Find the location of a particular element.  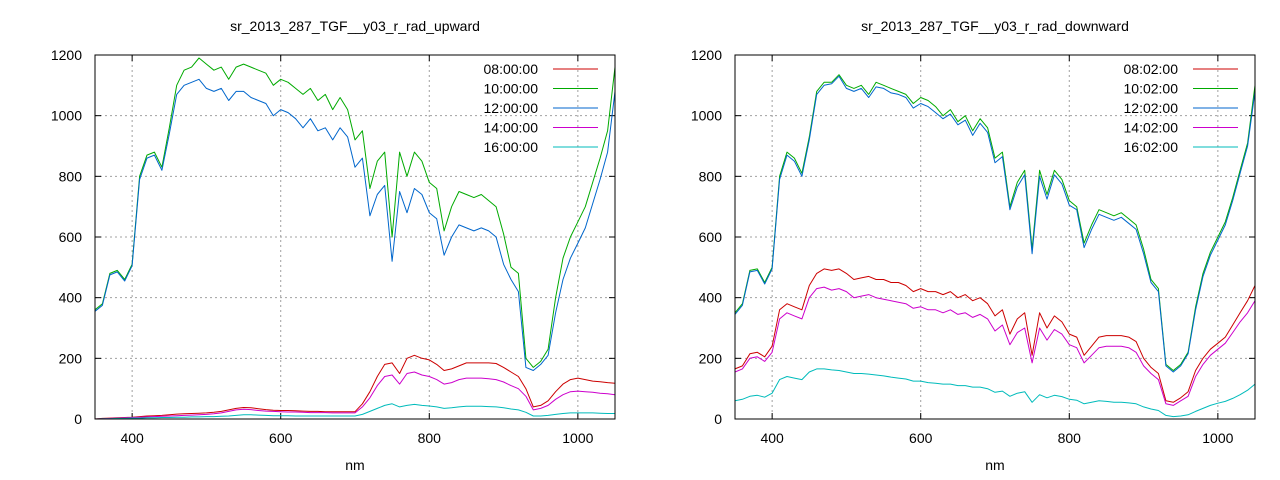

legend-label: 14:00:00 is located at coordinates (511, 128).